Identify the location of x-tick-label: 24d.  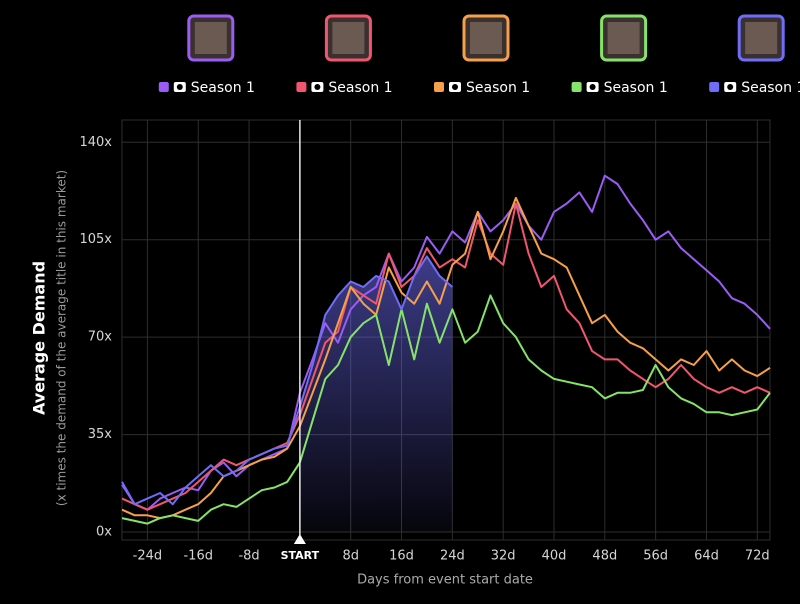
(452, 556).